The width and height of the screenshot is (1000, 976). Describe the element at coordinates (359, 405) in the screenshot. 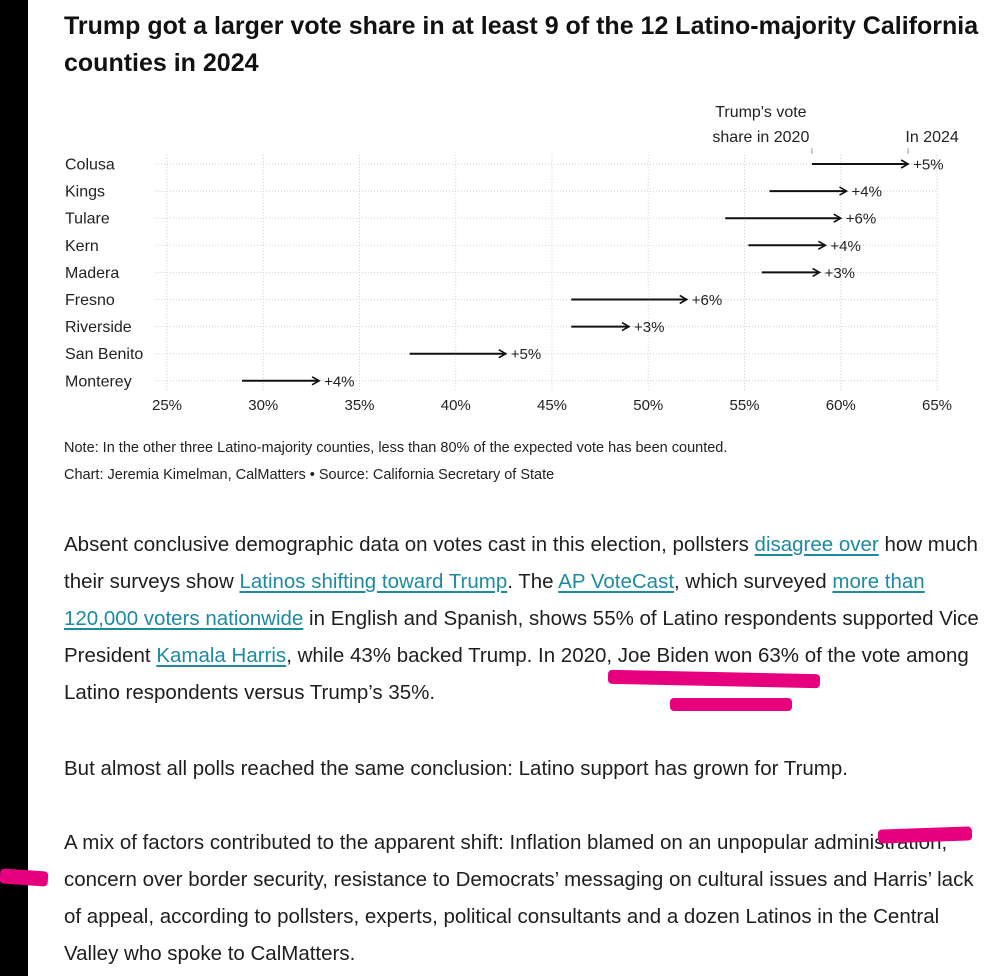

I see `x-tick-label: 35%` at that location.